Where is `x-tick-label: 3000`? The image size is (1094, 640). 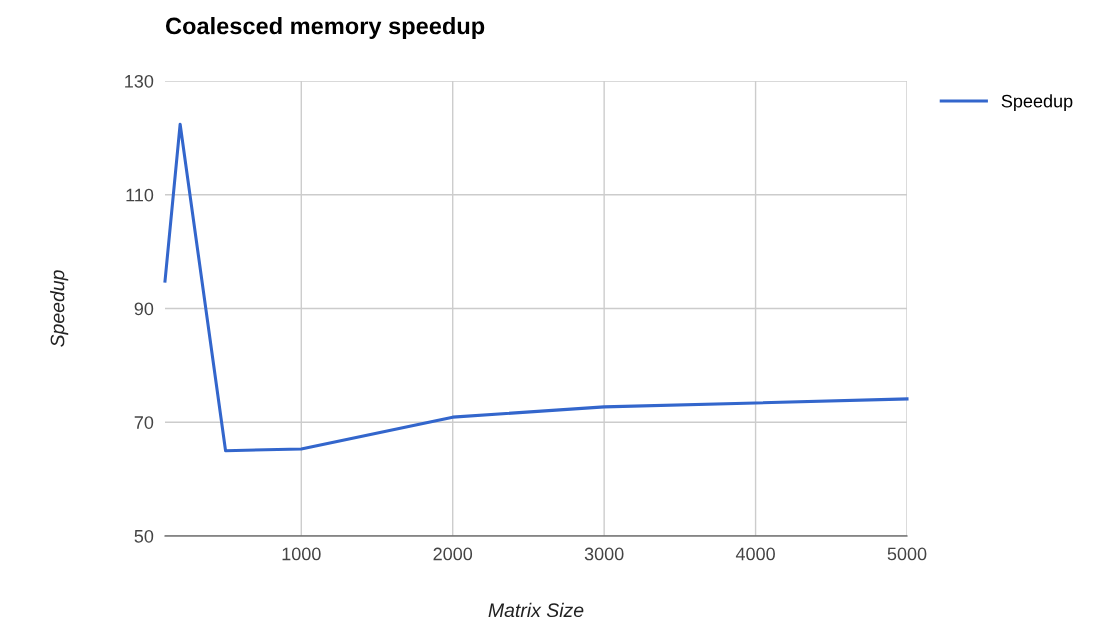 x-tick-label: 3000 is located at coordinates (604, 554).